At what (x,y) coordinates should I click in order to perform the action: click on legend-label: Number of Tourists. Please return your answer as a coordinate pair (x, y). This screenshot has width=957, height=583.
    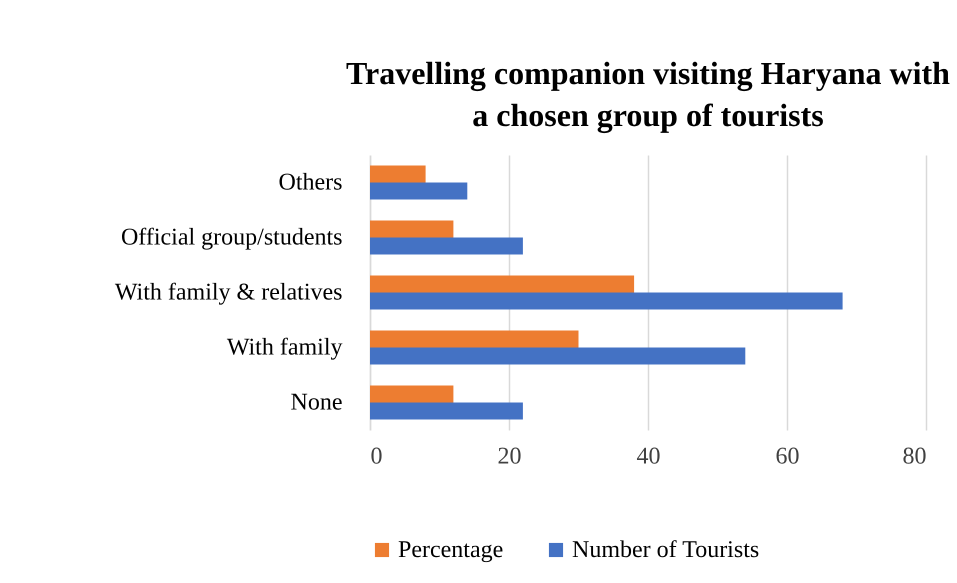
    Looking at the image, I should click on (666, 550).